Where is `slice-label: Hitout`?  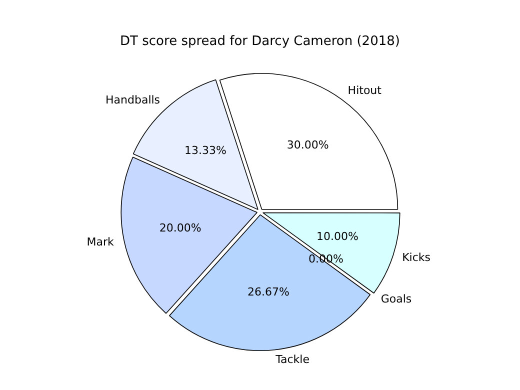 slice-label: Hitout is located at coordinates (365, 90).